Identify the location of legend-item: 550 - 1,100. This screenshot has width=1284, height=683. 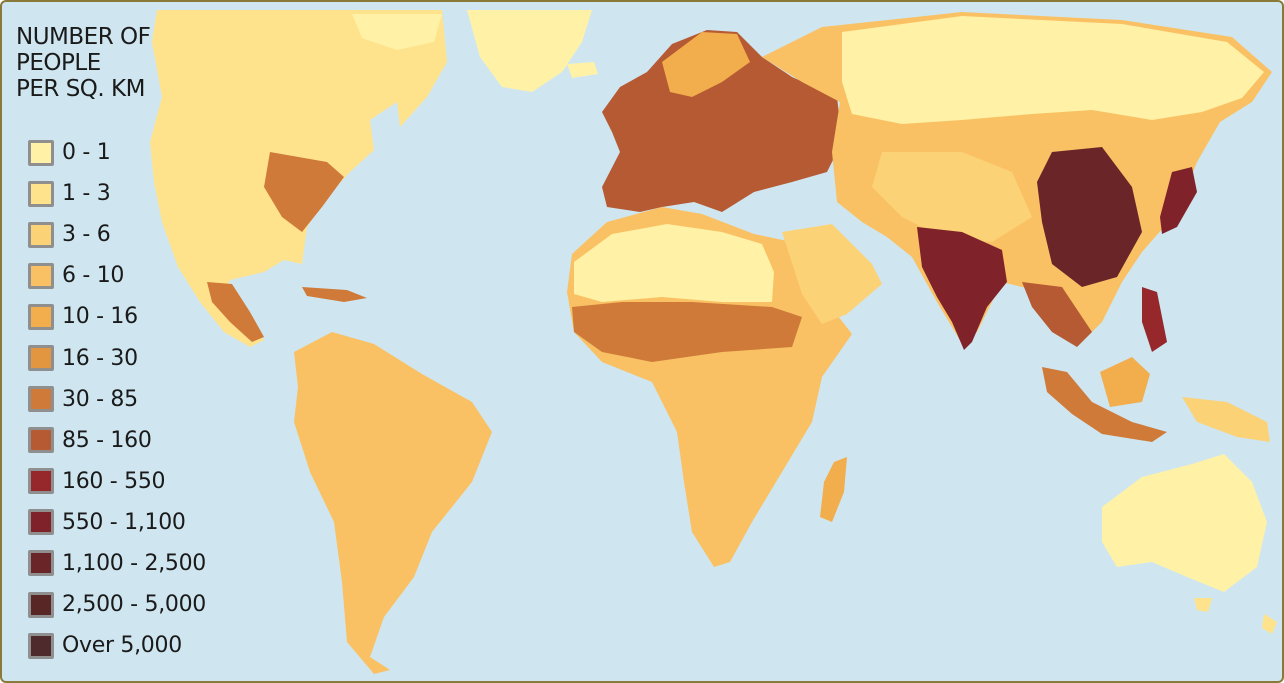
(111, 522).